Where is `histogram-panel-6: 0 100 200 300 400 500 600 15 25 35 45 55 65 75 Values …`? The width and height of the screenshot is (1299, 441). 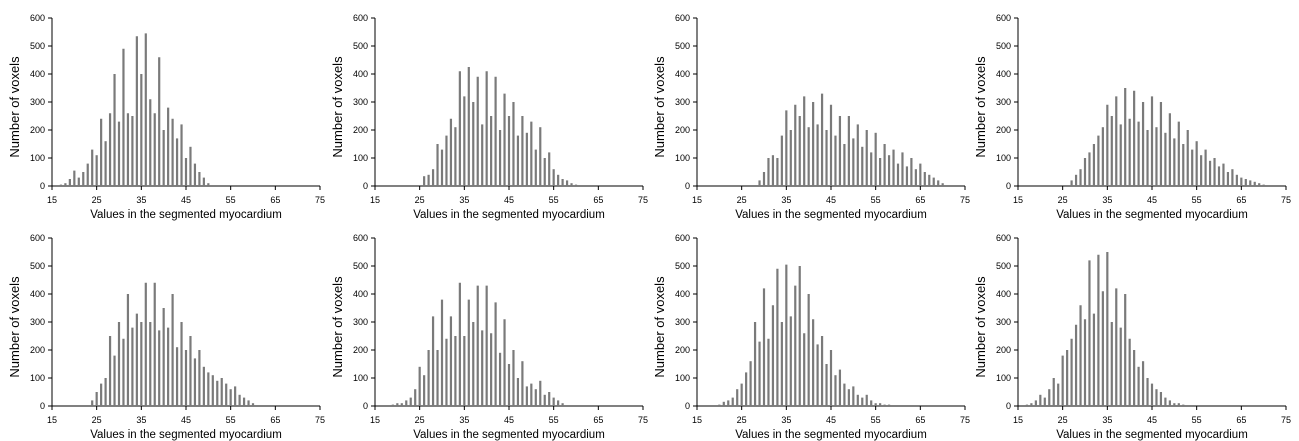 histogram-panel-6: 0 100 200 300 400 500 600 15 25 35 45 55 65 75 Values … is located at coordinates (489, 337).